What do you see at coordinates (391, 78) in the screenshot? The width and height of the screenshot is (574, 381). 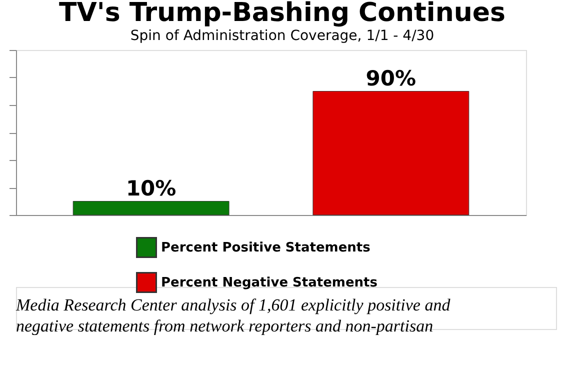 I see `data-label: 90%` at bounding box center [391, 78].